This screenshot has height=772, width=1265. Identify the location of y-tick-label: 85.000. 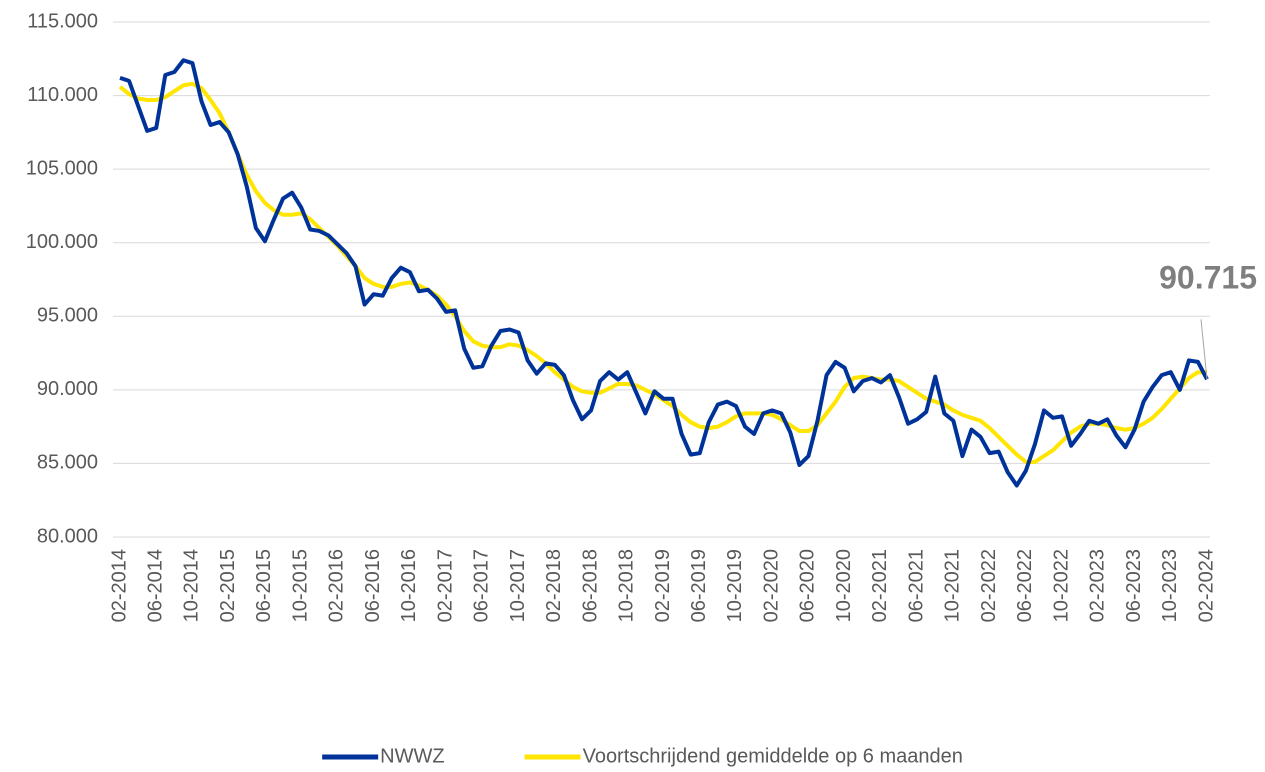
(67, 463).